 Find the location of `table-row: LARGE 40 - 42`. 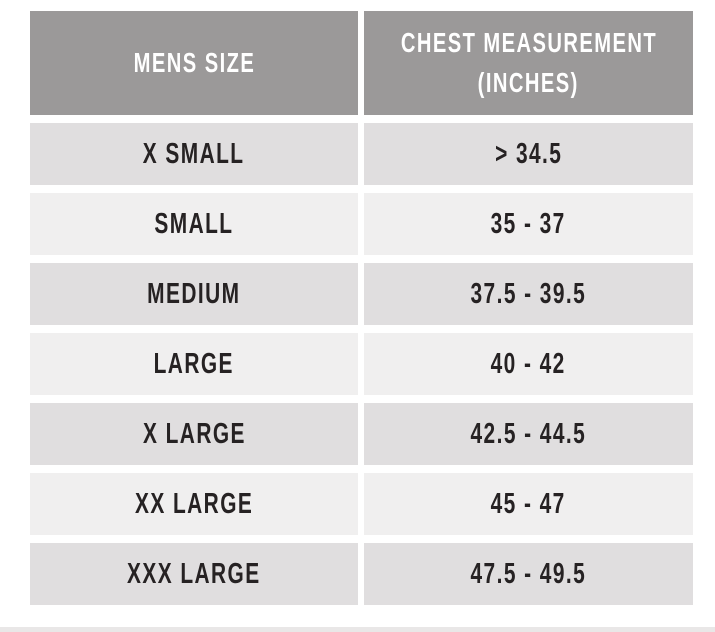

table-row: LARGE 40 - 42 is located at coordinates (361, 364).